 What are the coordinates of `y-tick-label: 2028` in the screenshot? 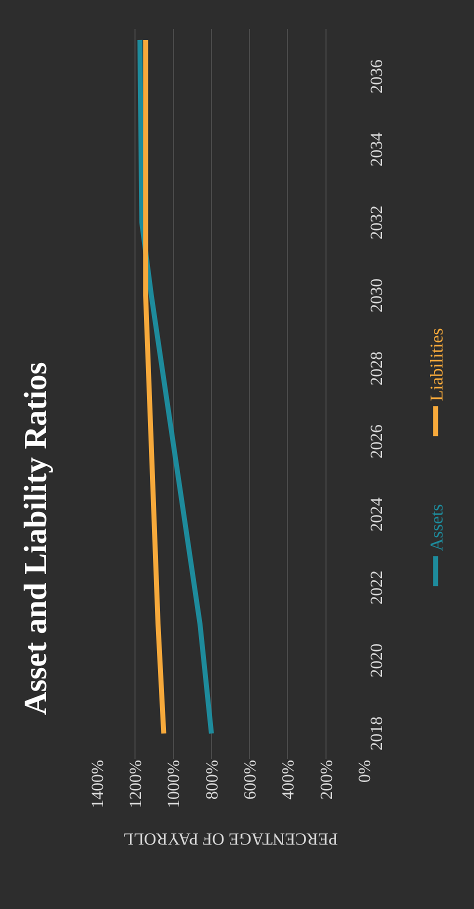 It's located at (376, 368).